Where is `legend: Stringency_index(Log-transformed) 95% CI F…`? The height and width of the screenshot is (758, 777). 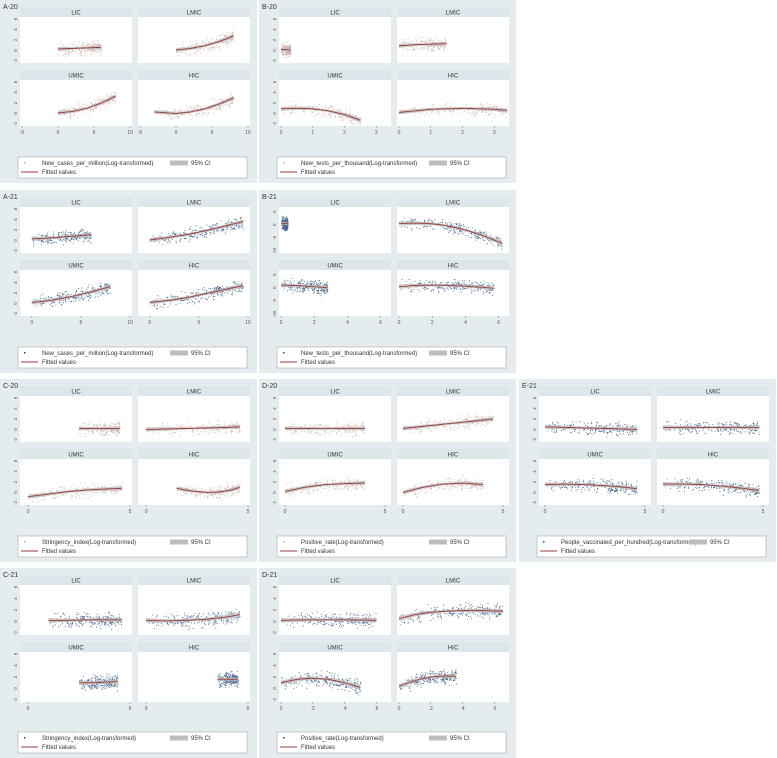 legend: Stringency_index(Log-transformed) 95% CI F… is located at coordinates (132, 546).